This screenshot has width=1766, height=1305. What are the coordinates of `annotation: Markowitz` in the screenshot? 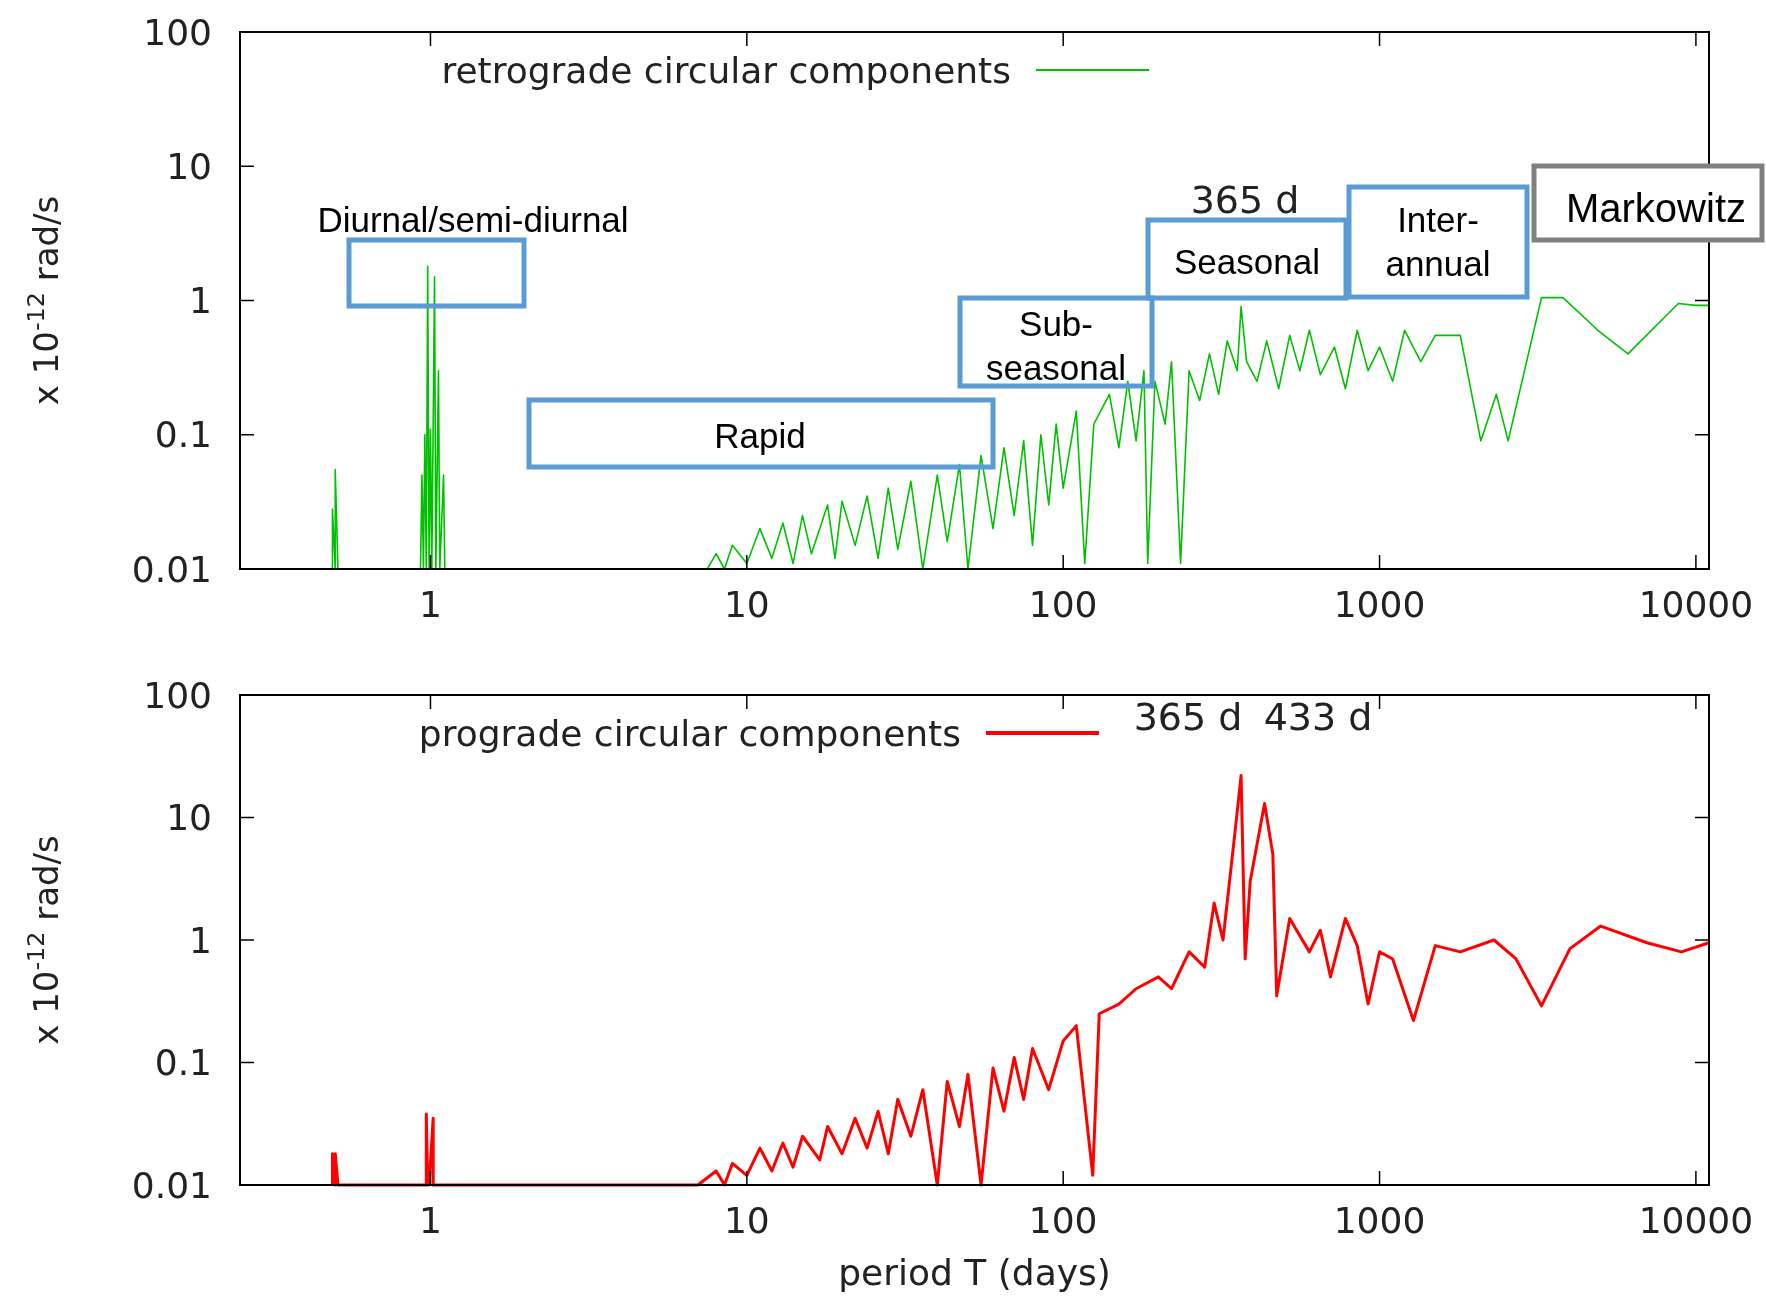 It's located at (1656, 208).